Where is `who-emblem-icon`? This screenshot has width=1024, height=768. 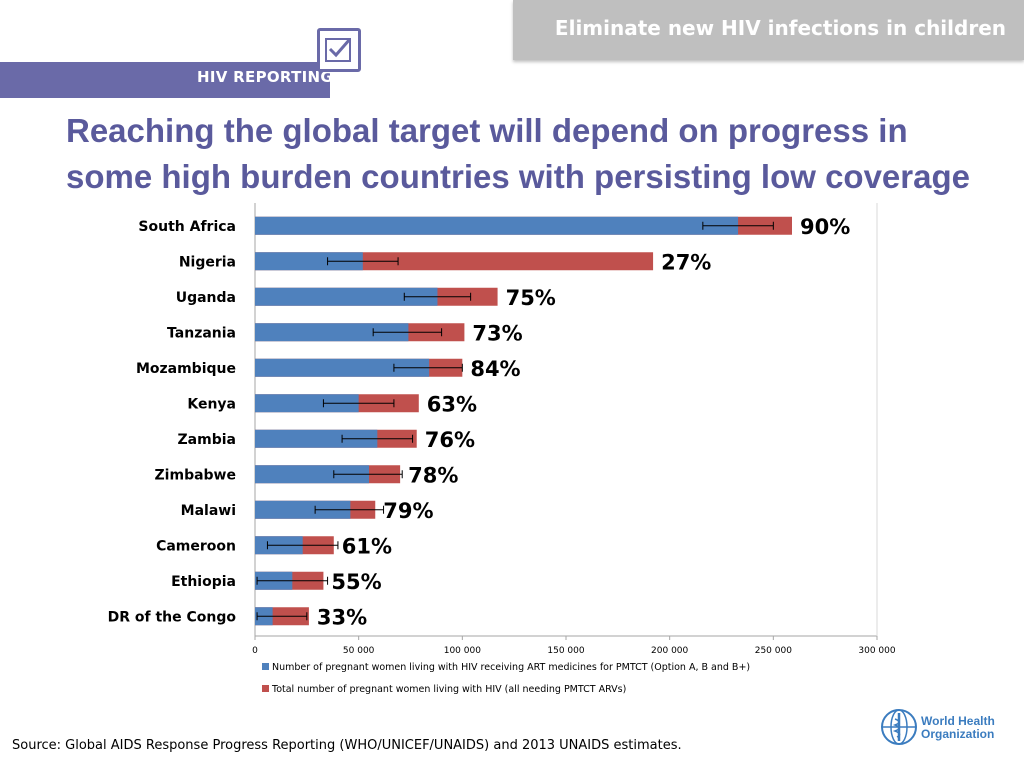 who-emblem-icon is located at coordinates (899, 729).